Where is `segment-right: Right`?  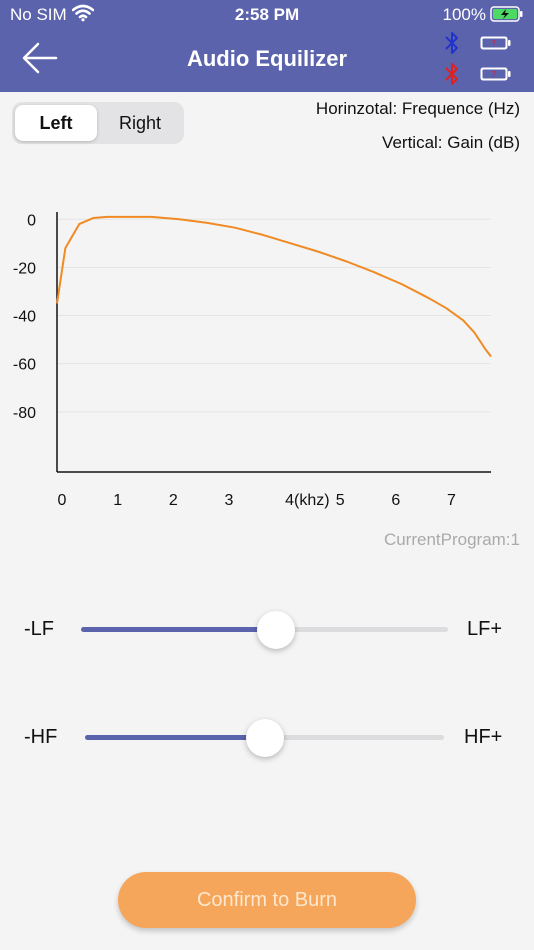
segment-right: Right is located at coordinates (140, 122).